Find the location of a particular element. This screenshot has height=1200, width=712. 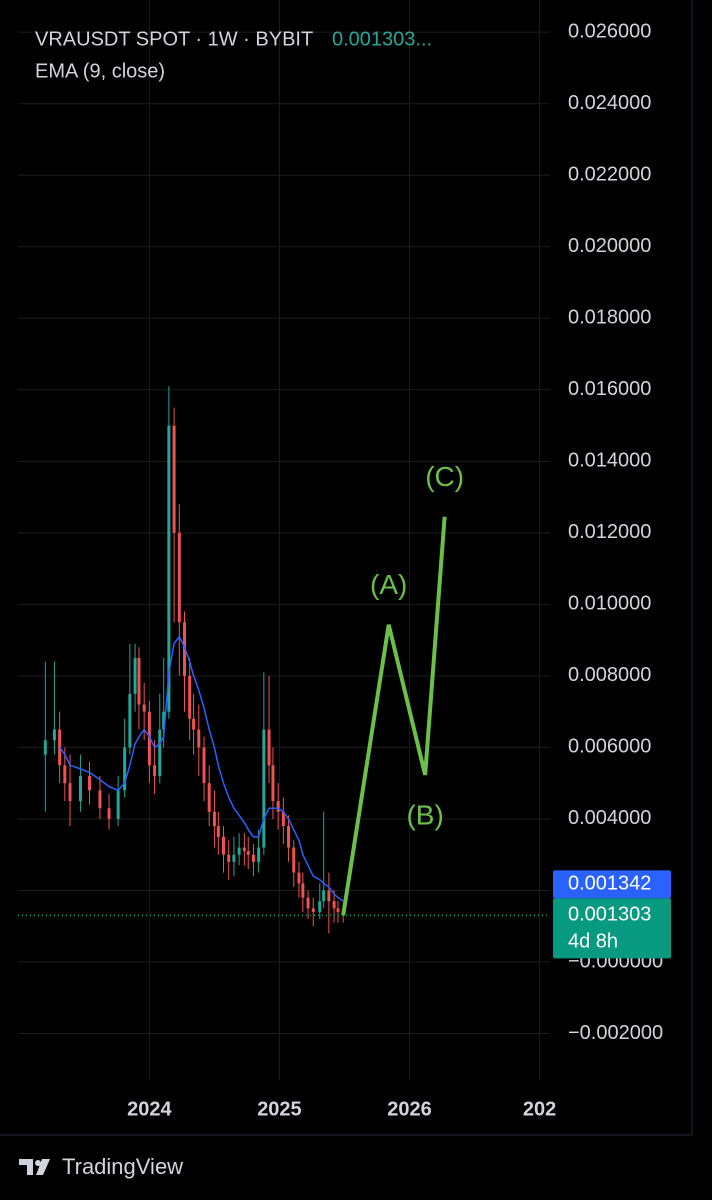

y-tick-label: 0.016000 is located at coordinates (609, 389).